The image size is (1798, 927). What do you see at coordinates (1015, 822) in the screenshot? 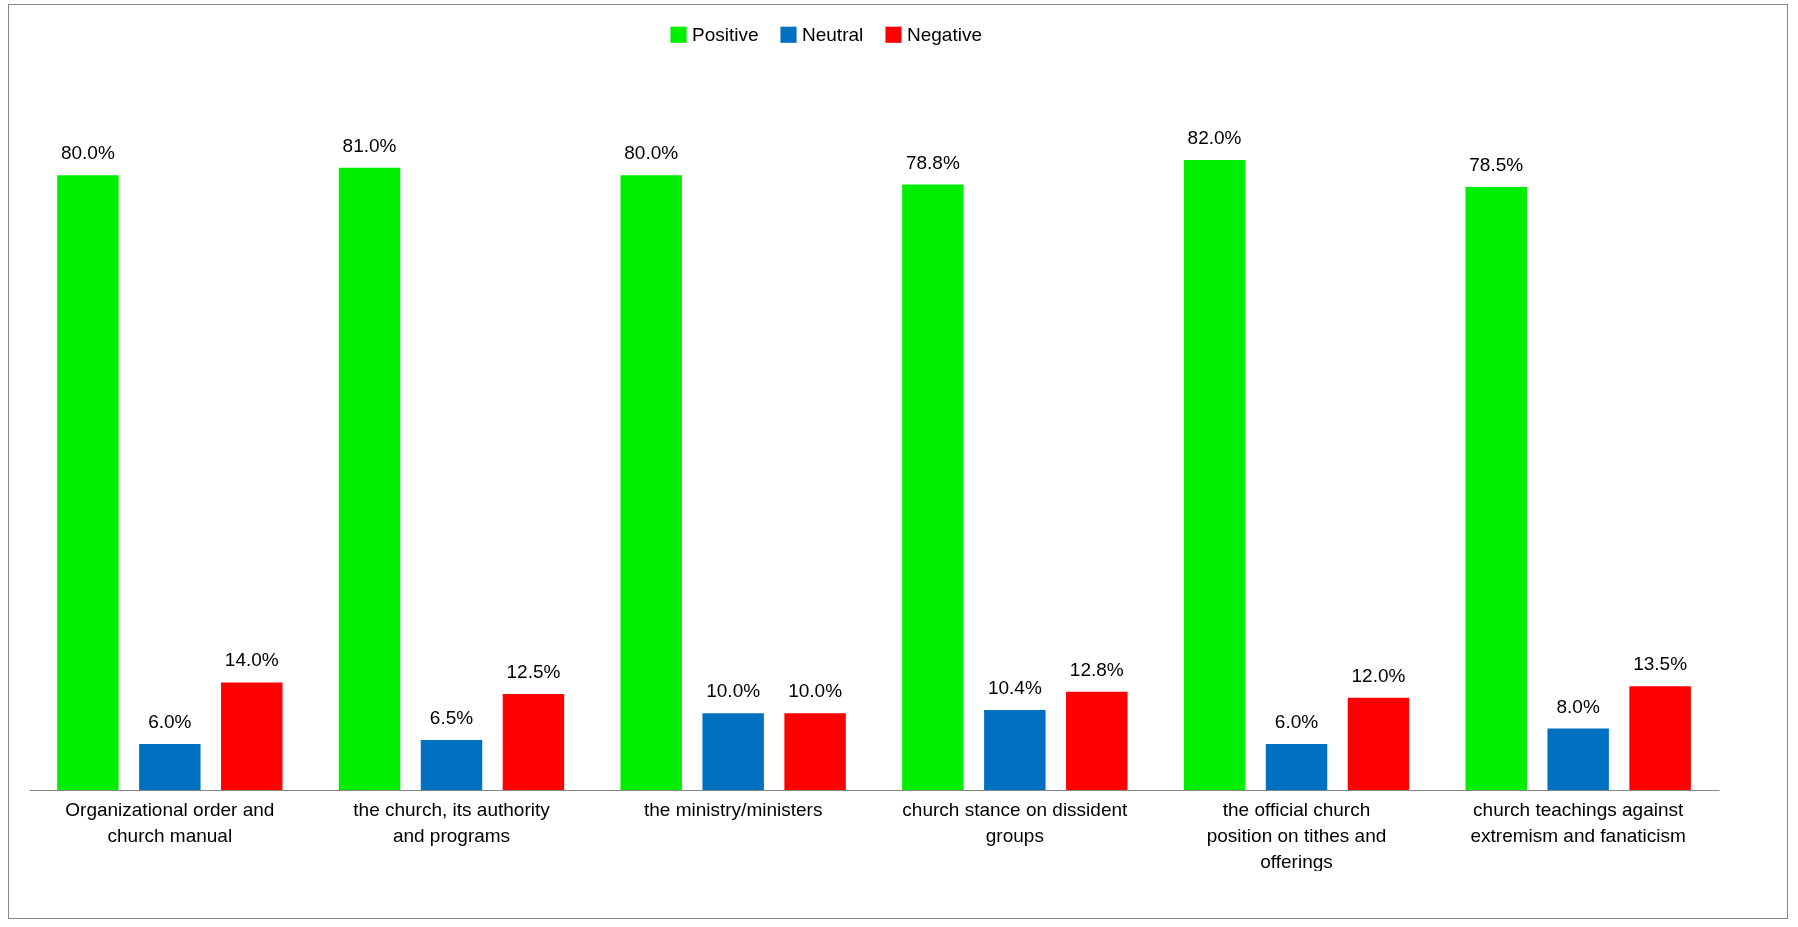
I see `x-tick-label: church stance on dissident groups` at bounding box center [1015, 822].